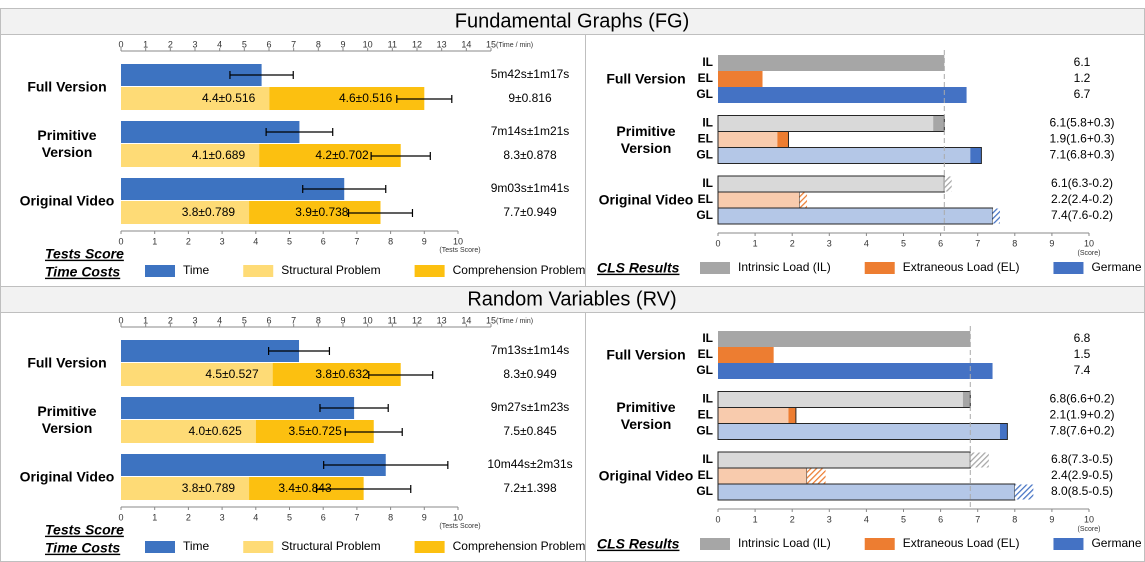 The image size is (1145, 562). Describe the element at coordinates (1082, 183) in the screenshot. I see `value-label: 6.1(6.3-0.2)` at that location.